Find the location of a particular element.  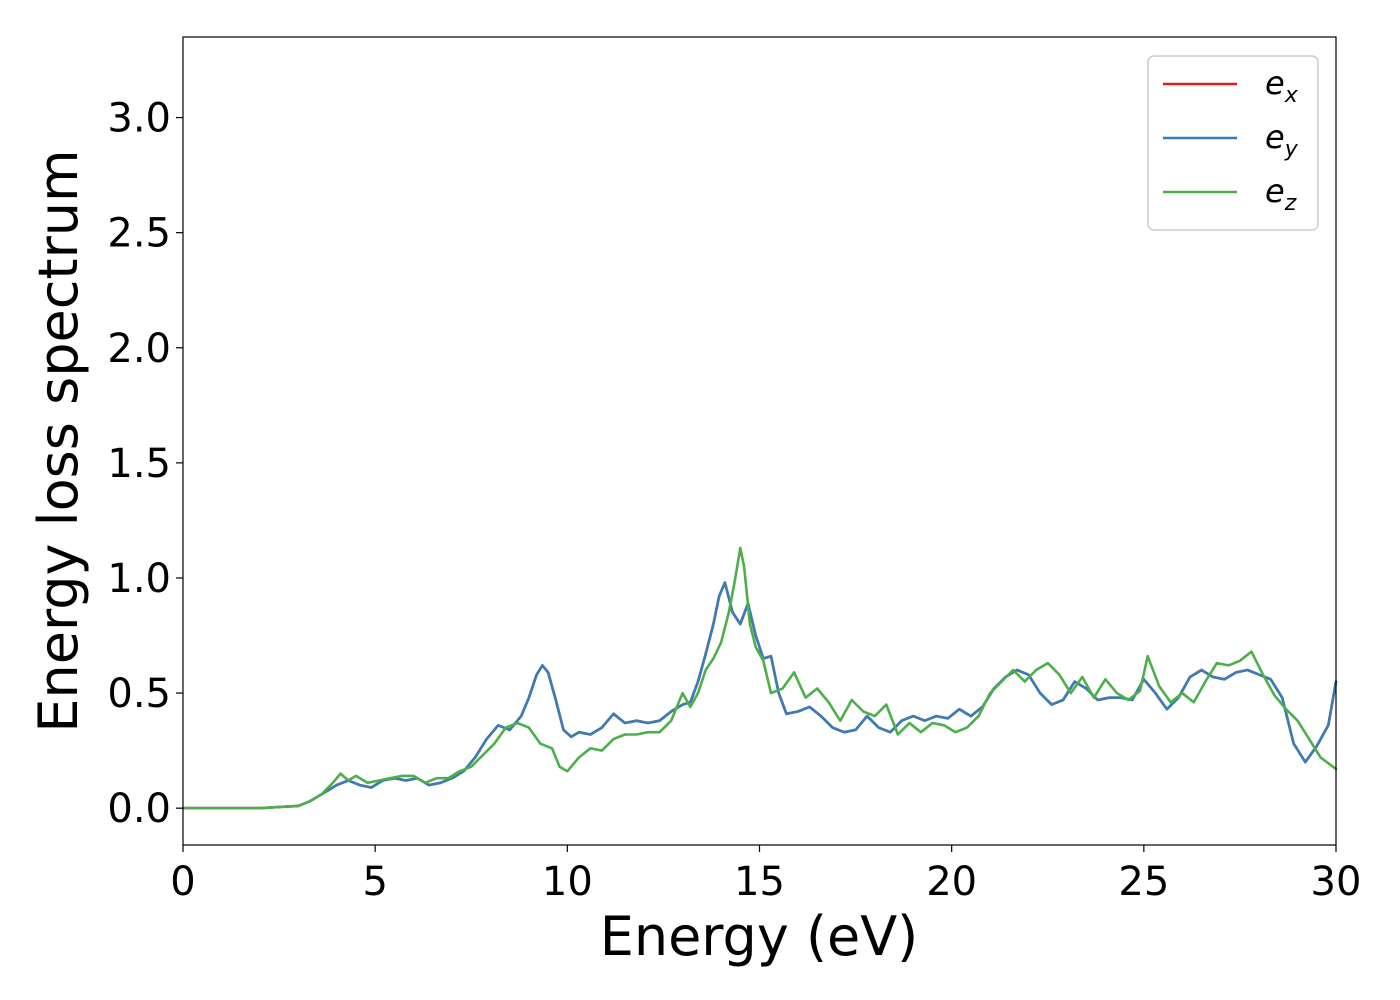

y-axis-label: Energy loss spectrum is located at coordinates (58, 440).